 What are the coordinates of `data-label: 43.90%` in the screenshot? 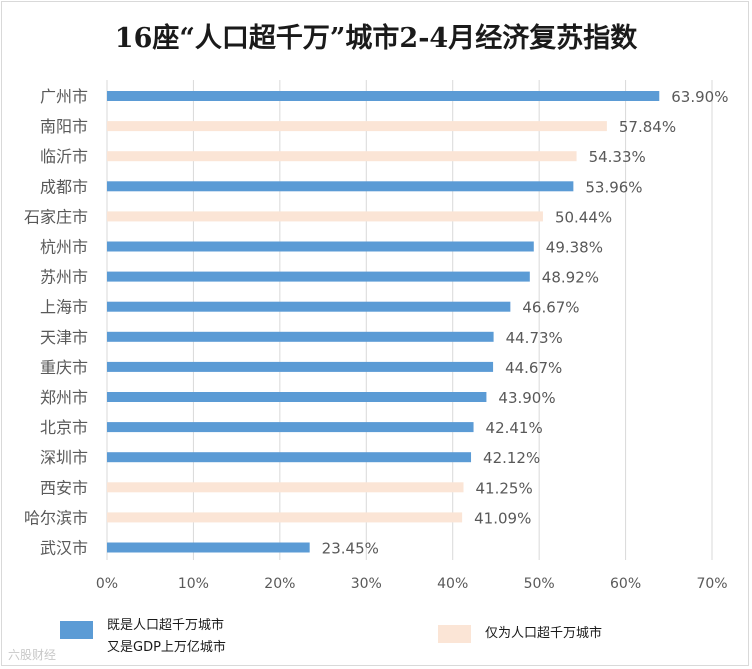 It's located at (526, 398).